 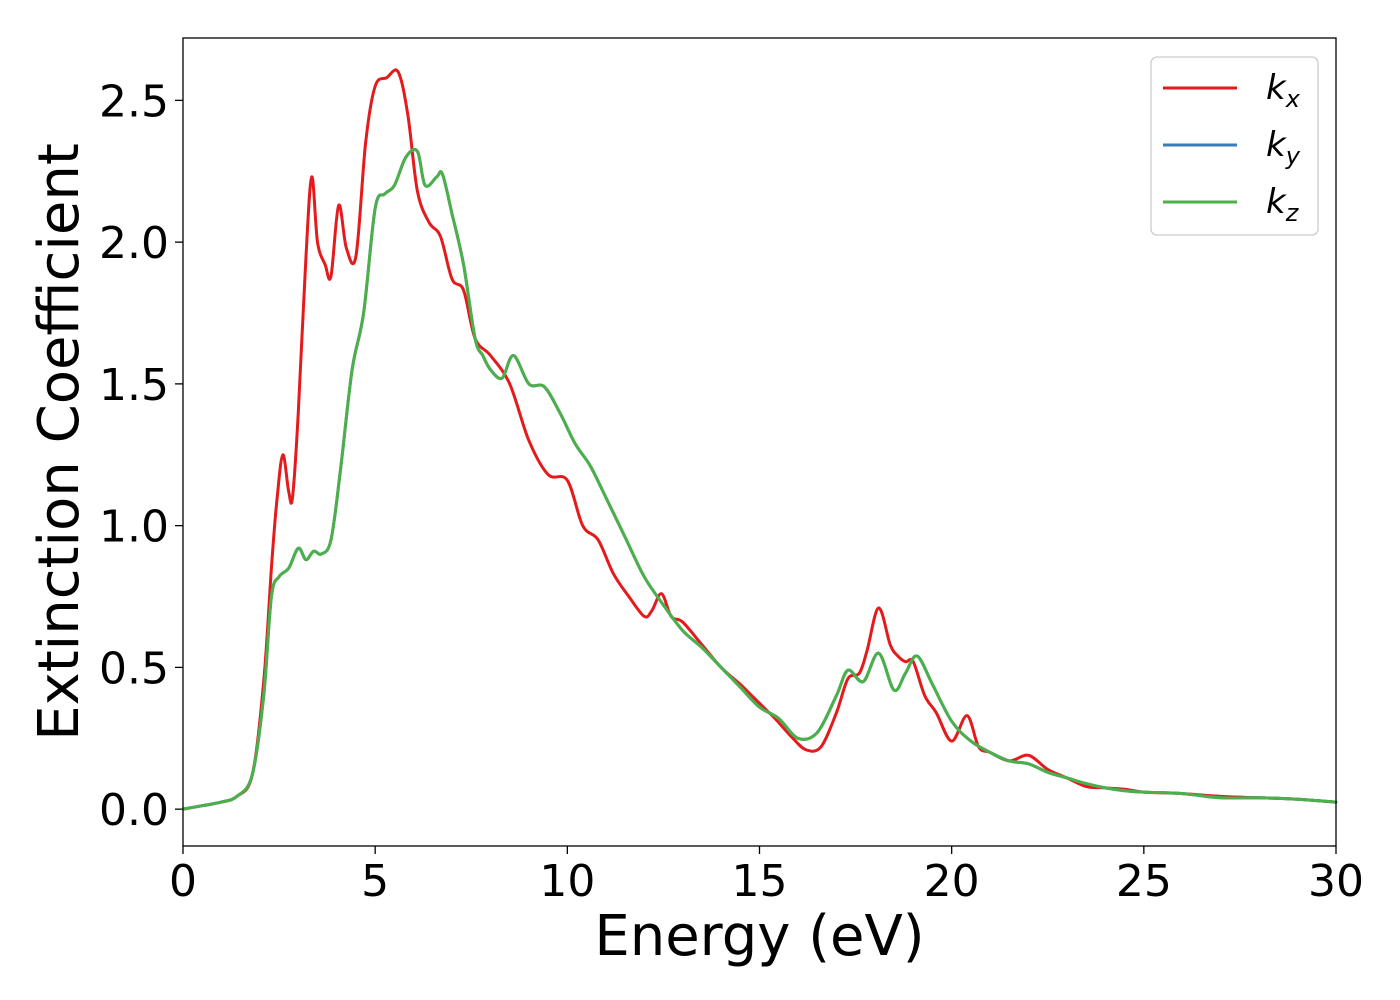 What do you see at coordinates (134, 668) in the screenshot?
I see `y-tick-label: 0.5` at bounding box center [134, 668].